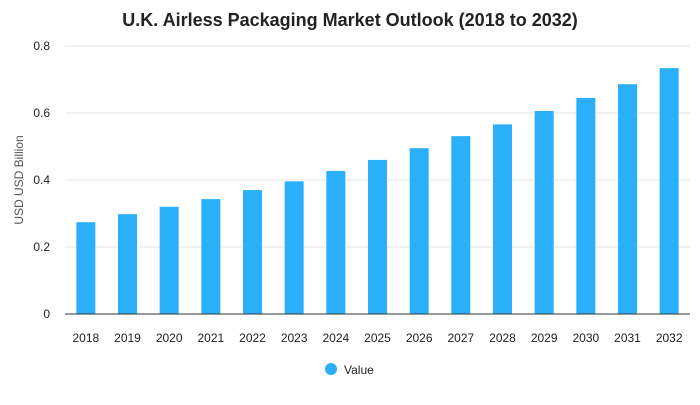  What do you see at coordinates (46, 314) in the screenshot?
I see `y-tick-label: 0` at bounding box center [46, 314].